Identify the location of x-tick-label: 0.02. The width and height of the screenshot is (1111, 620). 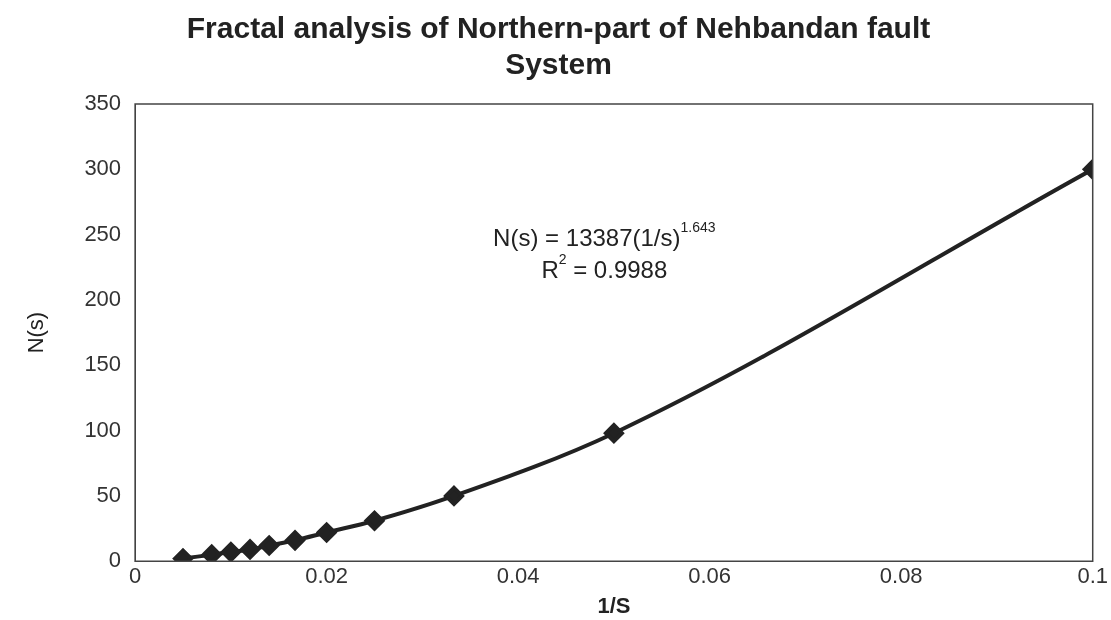
(327, 576).